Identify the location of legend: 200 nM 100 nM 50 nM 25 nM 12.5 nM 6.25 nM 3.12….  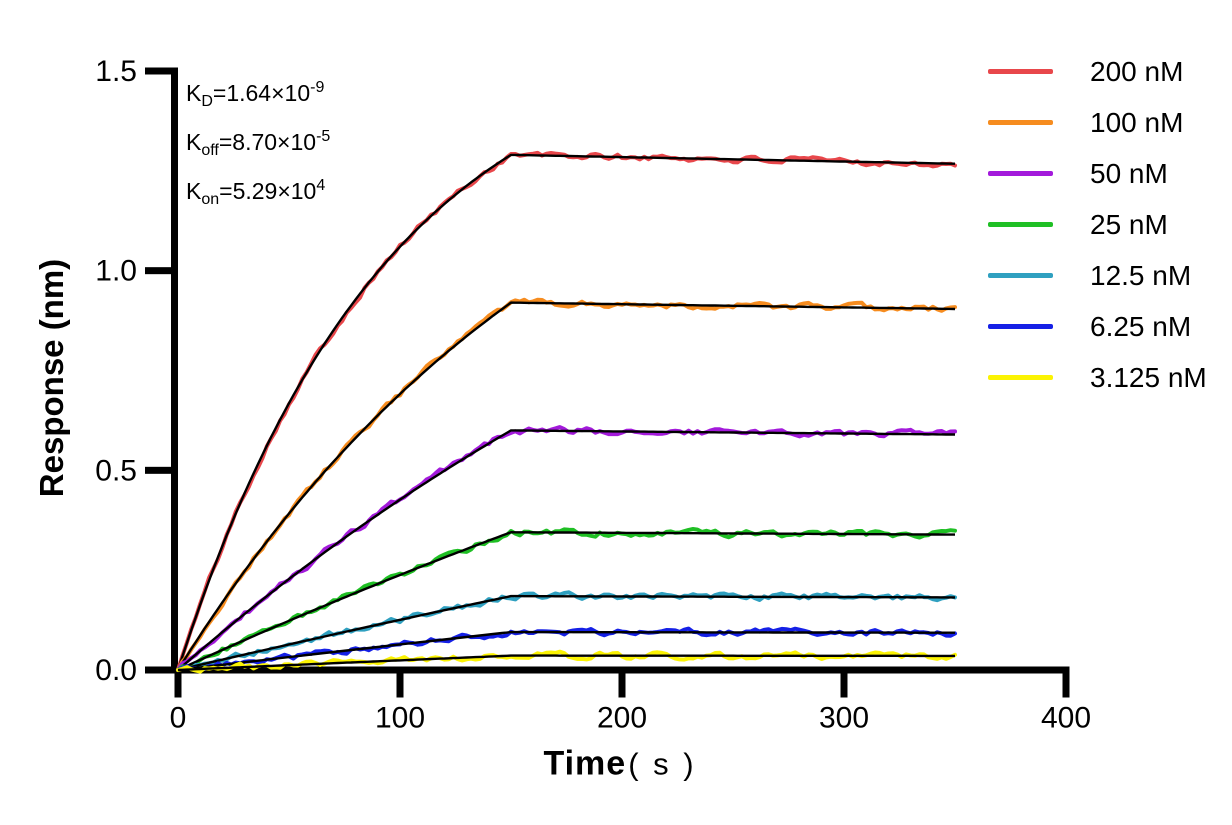
(1097, 224).